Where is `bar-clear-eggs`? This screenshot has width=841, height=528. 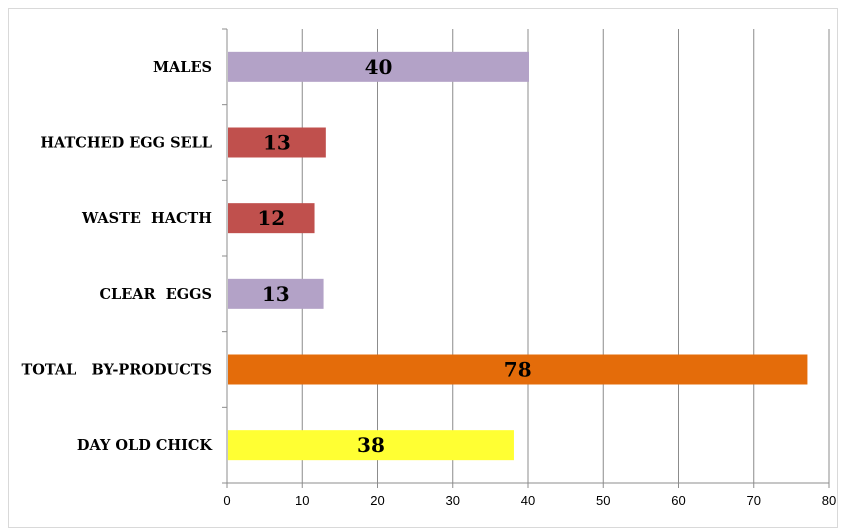
bar-clear-eggs is located at coordinates (276, 293).